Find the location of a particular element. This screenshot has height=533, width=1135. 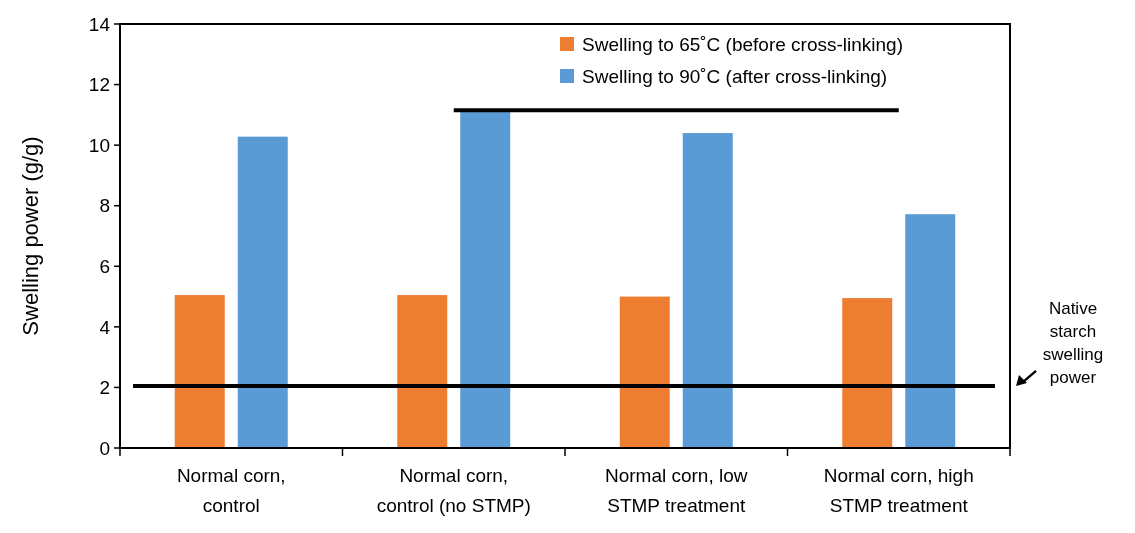

legend-label: Swelling to 65˚C (before cross-linking) is located at coordinates (743, 44).